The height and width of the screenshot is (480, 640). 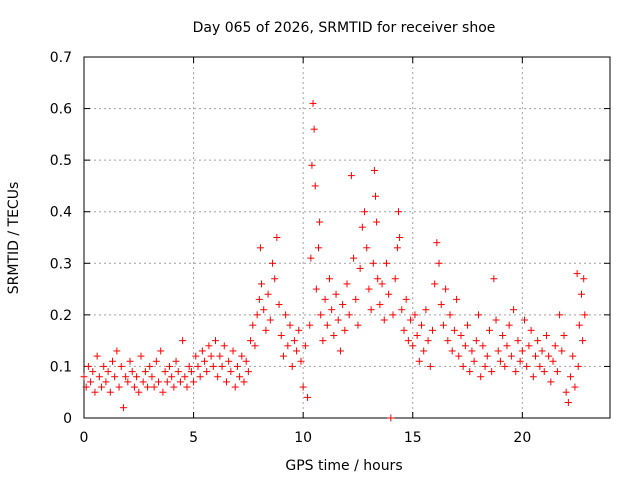 What do you see at coordinates (306, 438) in the screenshot?
I see `x-tick-labels: 0 5 10 15 20` at bounding box center [306, 438].